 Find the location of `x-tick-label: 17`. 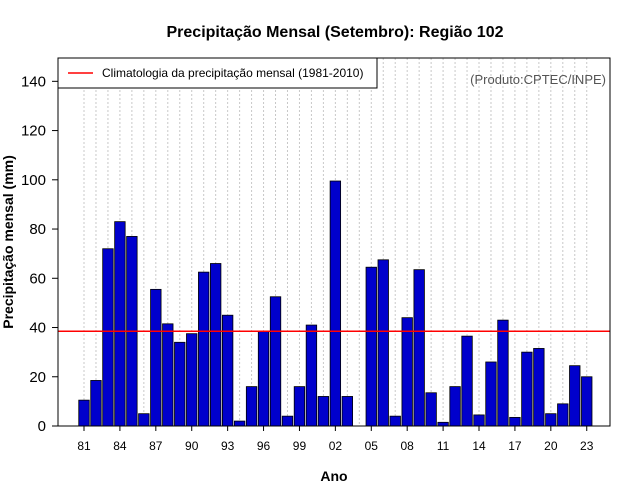

x-tick-label: 17 is located at coordinates (515, 446).